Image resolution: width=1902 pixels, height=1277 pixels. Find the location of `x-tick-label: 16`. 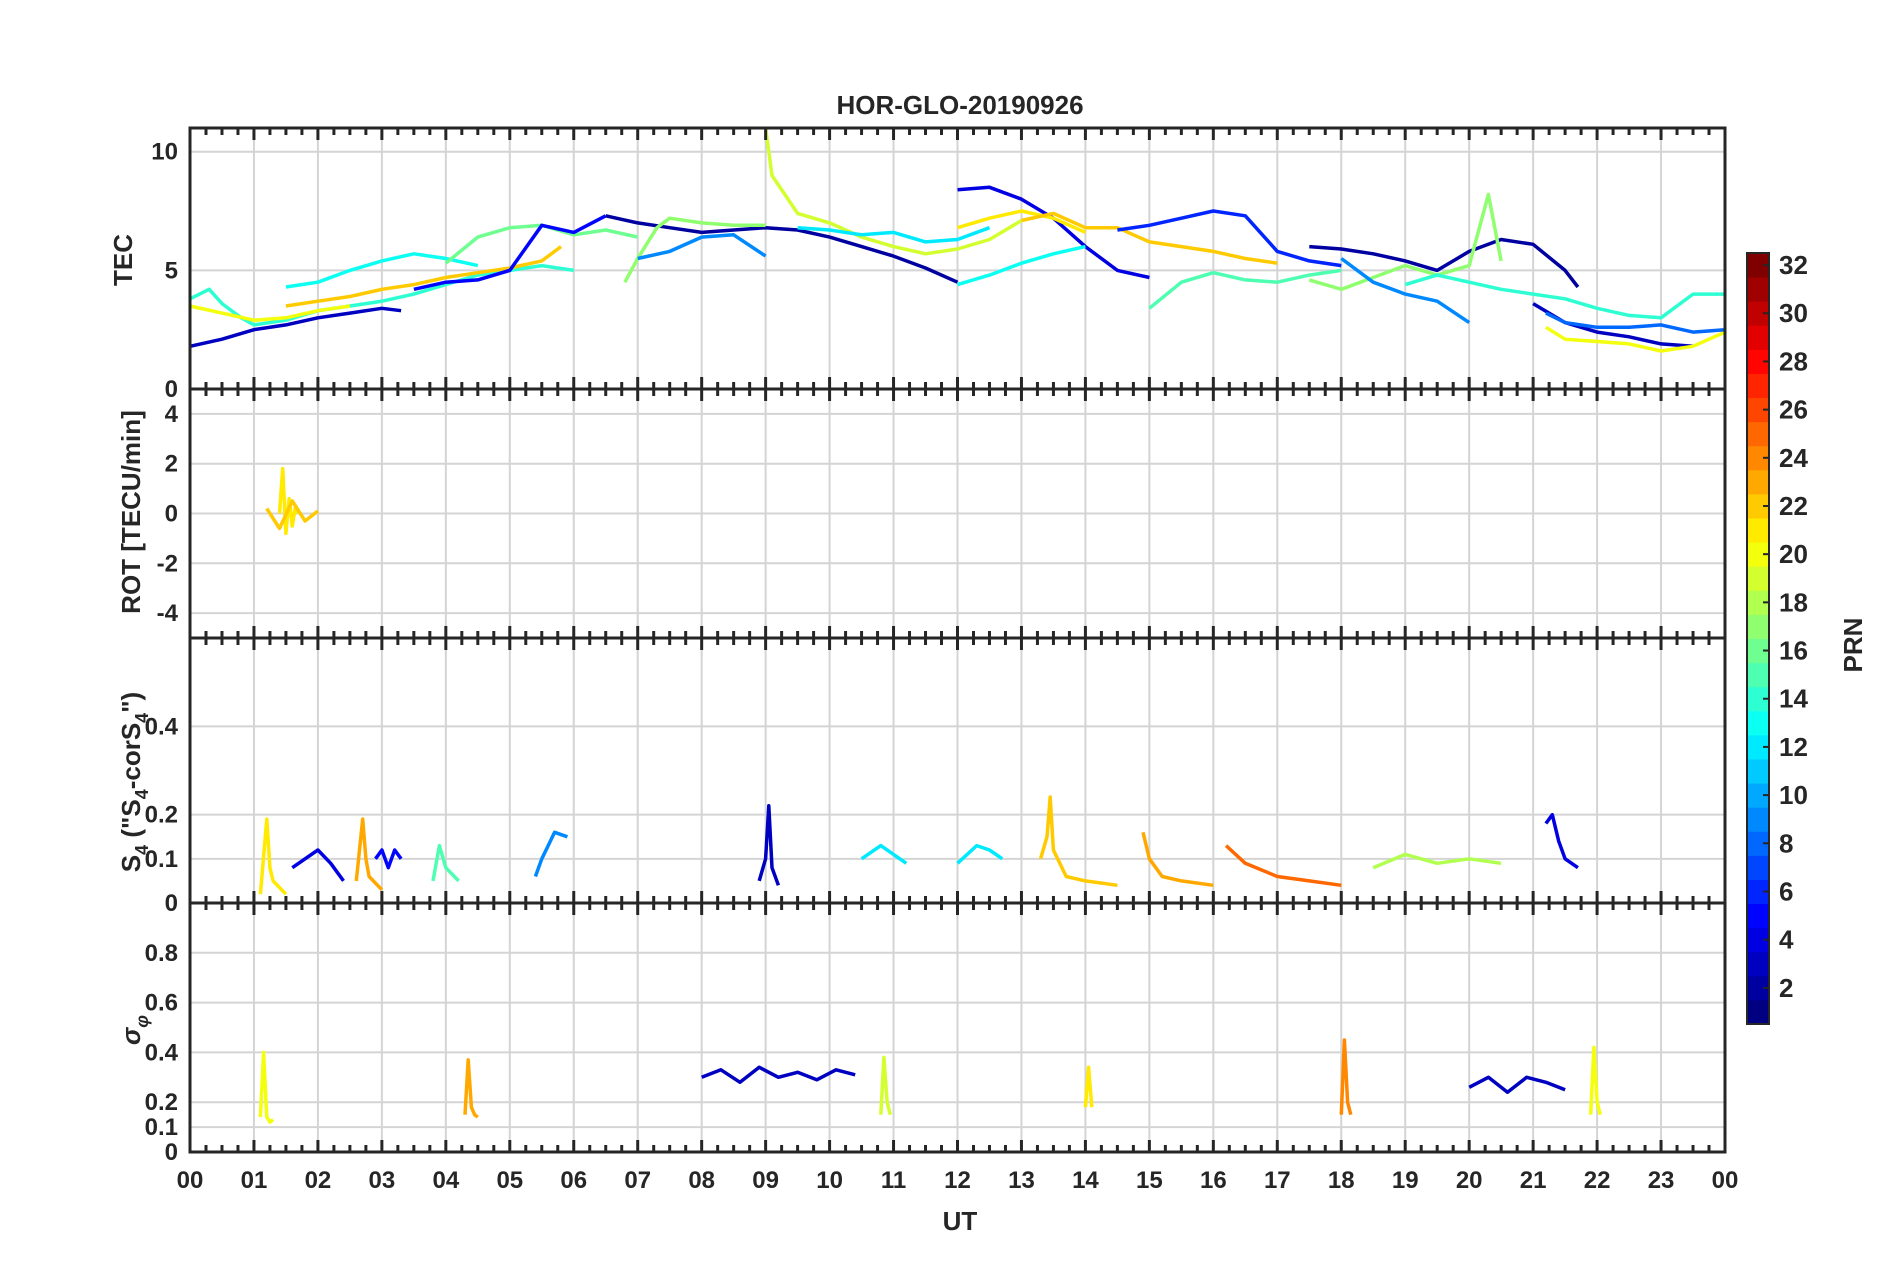

x-tick-label: 16 is located at coordinates (1213, 1180).